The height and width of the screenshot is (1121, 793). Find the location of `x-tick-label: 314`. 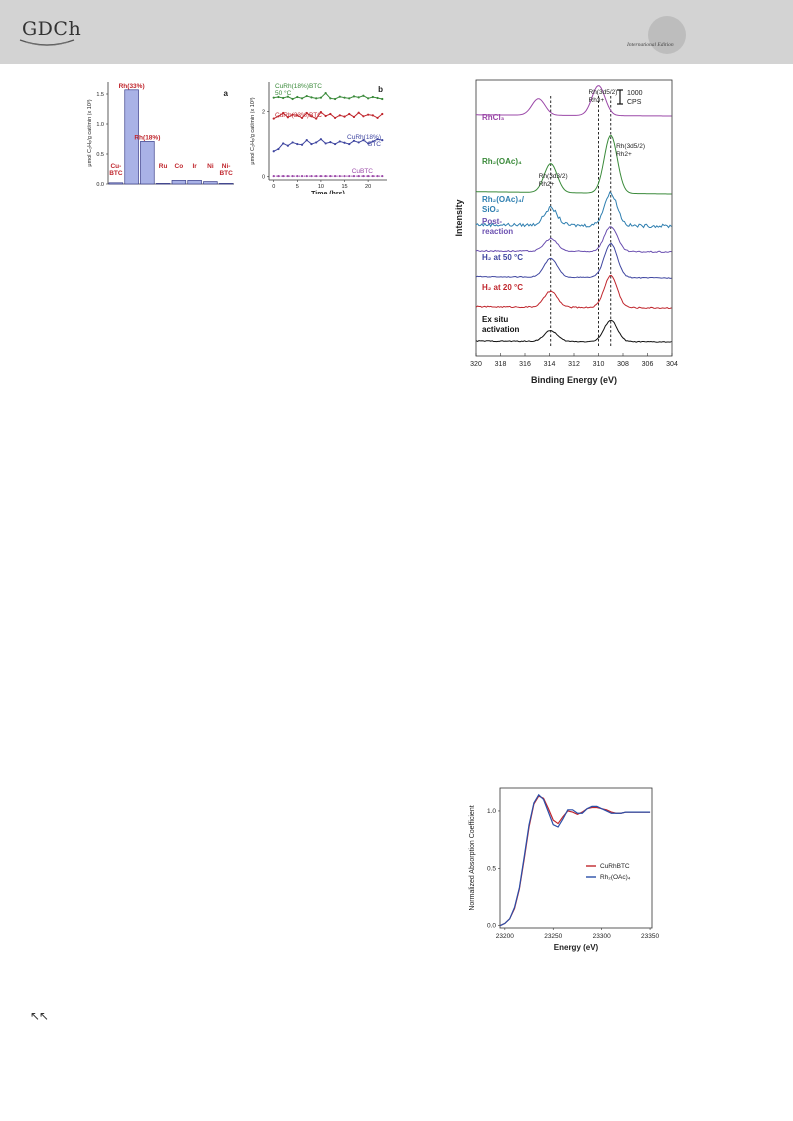

x-tick-label: 314 is located at coordinates (550, 364).